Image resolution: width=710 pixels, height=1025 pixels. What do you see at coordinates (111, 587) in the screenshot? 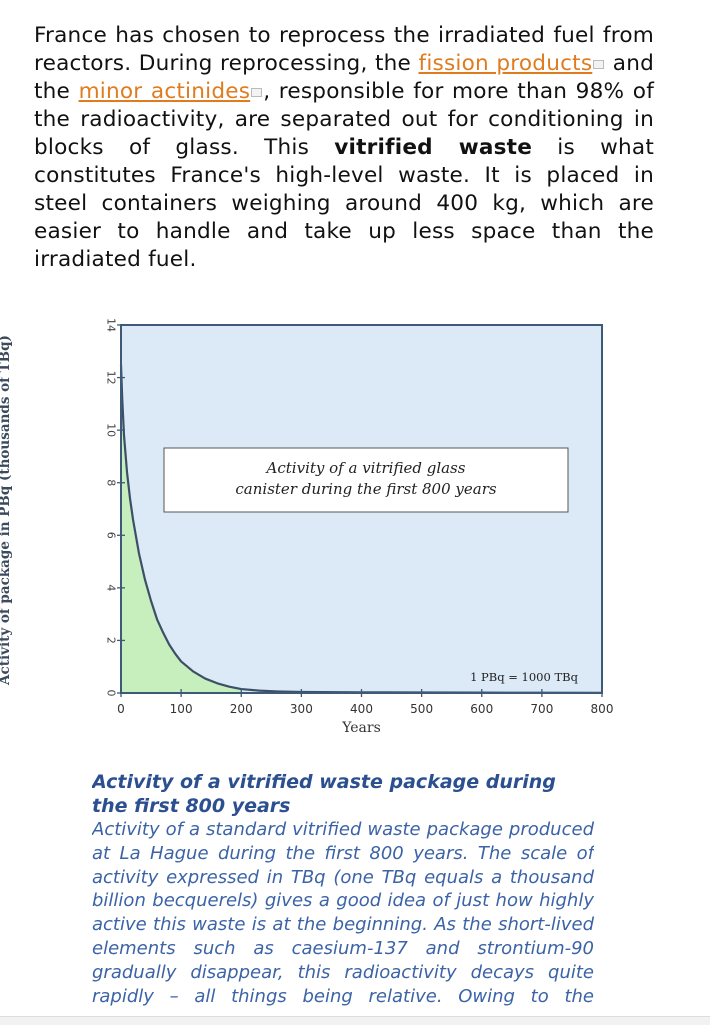
I see `y-tick-label: 4` at bounding box center [111, 587].